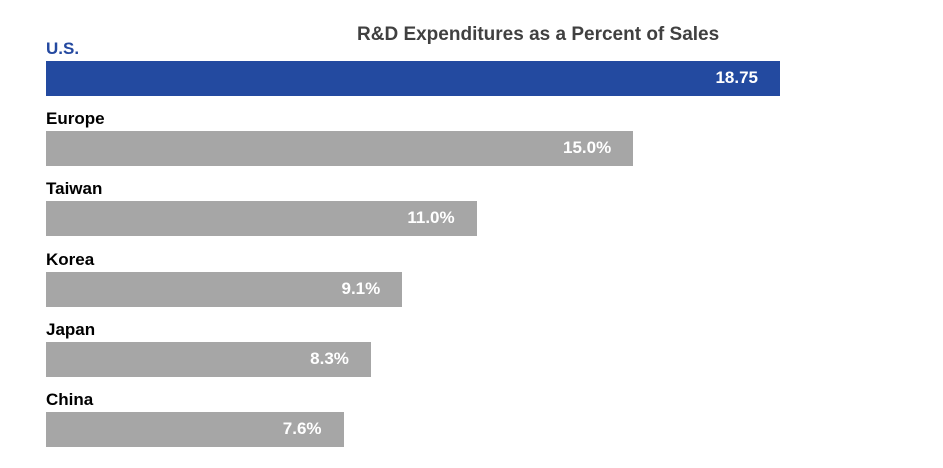 This screenshot has width=943, height=468. What do you see at coordinates (538, 34) in the screenshot?
I see `chart-title: R&D Expenditures as a Percent of Sales` at bounding box center [538, 34].